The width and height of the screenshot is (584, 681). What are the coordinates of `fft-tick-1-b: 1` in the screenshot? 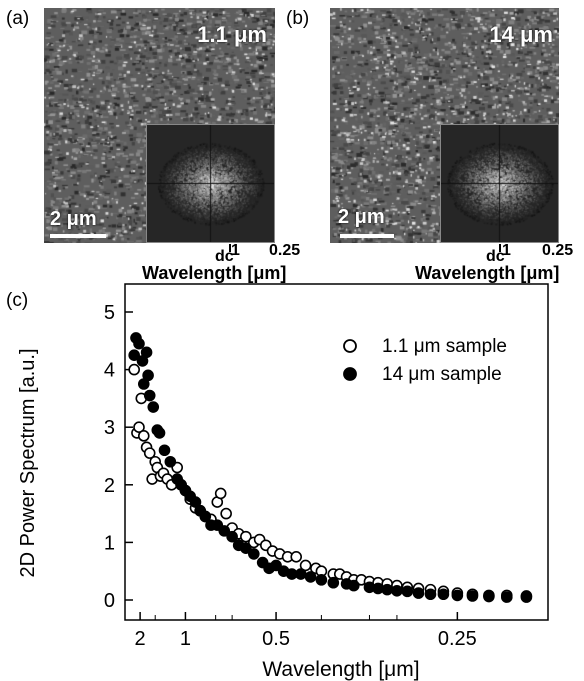 It's located at (506, 250).